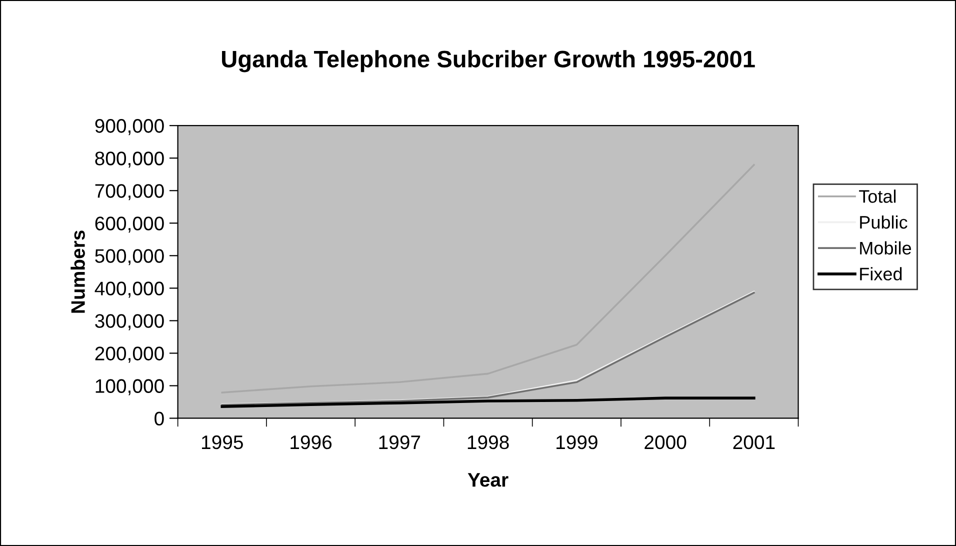 This screenshot has height=546, width=956. Describe the element at coordinates (129, 290) in the screenshot. I see `y-tick-label: 400,000` at that location.